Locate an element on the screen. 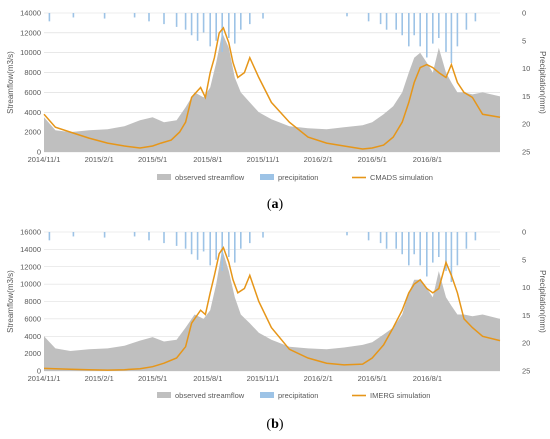 This screenshot has height=439, width=550. panel-label: (a) is located at coordinates (275, 204).